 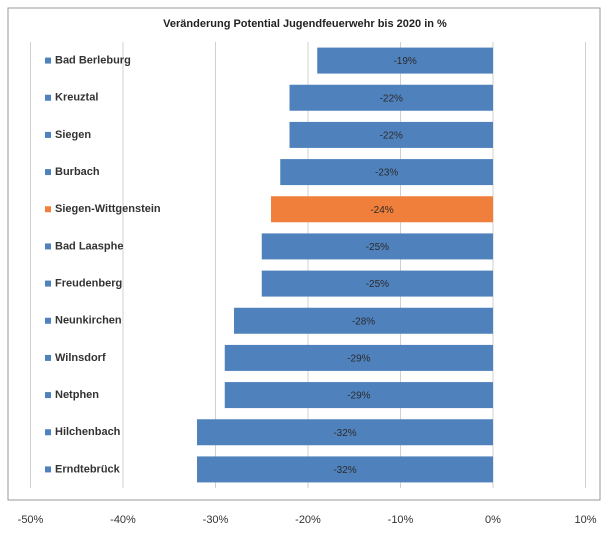 I want to click on x-tick-label: 0%, so click(x=493, y=520).